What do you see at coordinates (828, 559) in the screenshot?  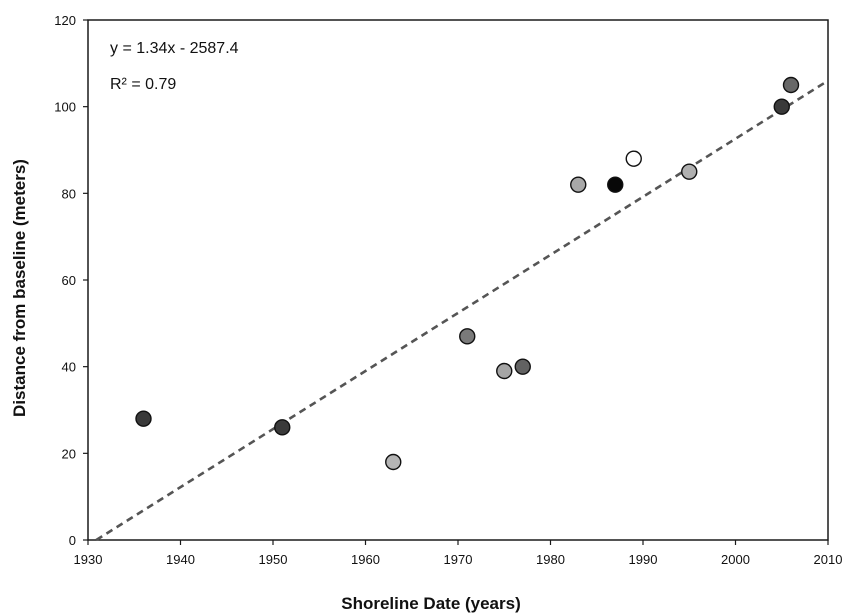 I see `x-tick-label: 2010` at bounding box center [828, 559].